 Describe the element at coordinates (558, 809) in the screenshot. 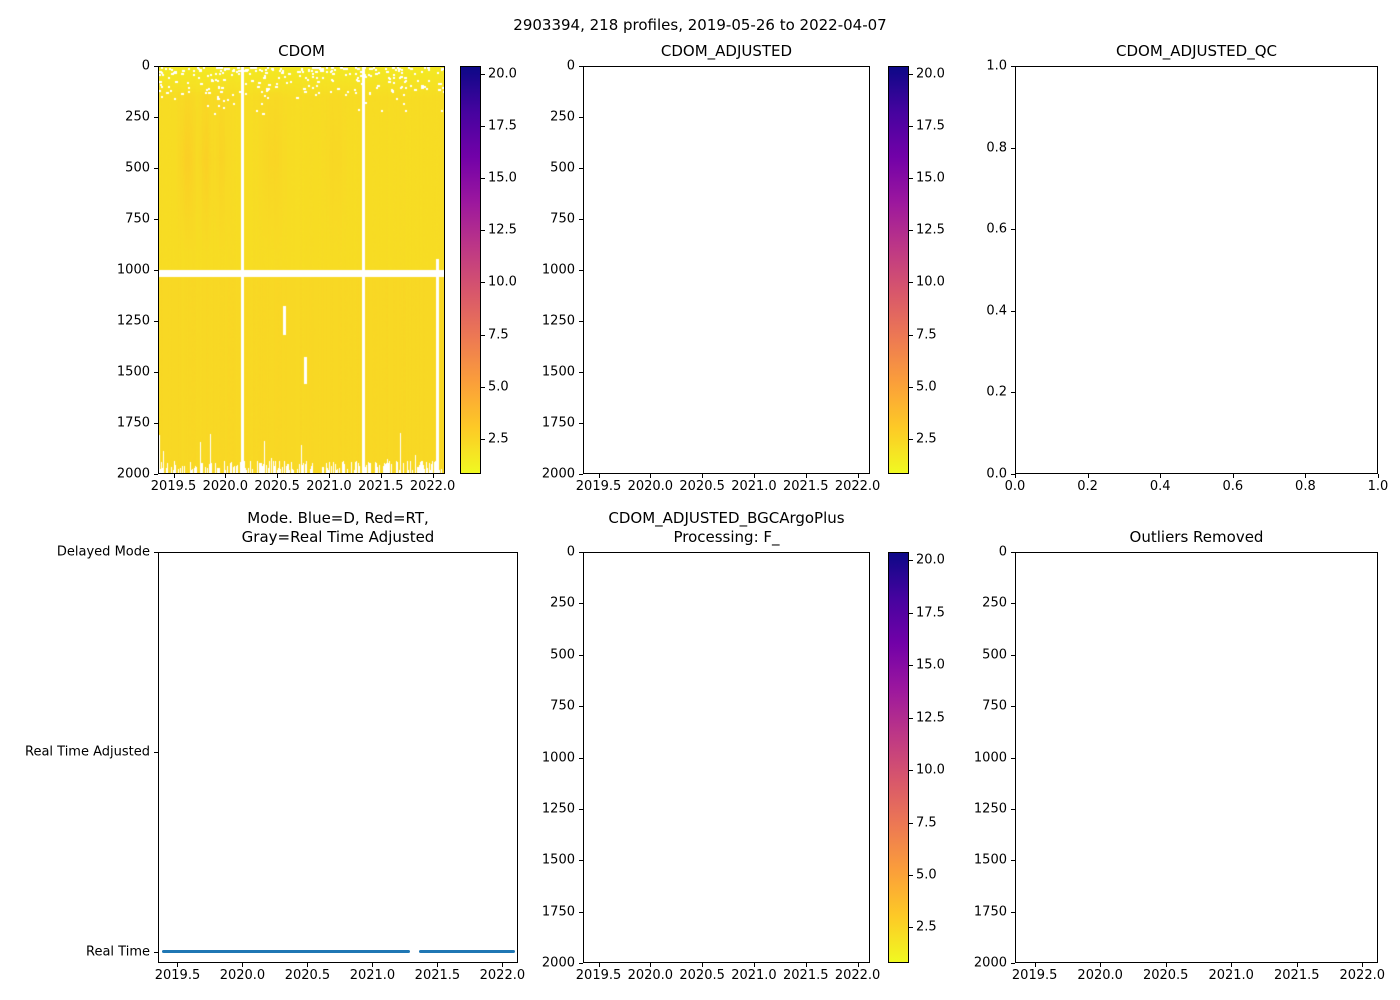

I see `y-tick-label: 1250` at that location.